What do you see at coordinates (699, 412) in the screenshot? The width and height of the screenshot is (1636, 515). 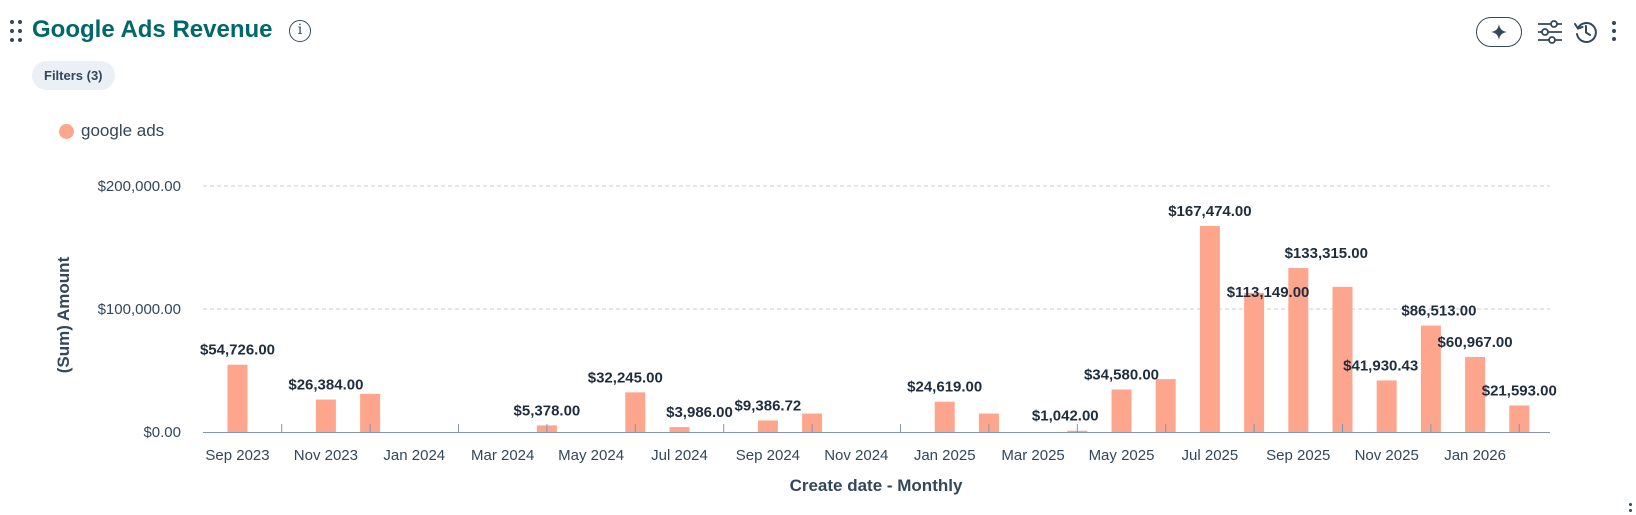 I see `data-label: $3,986.00` at bounding box center [699, 412].